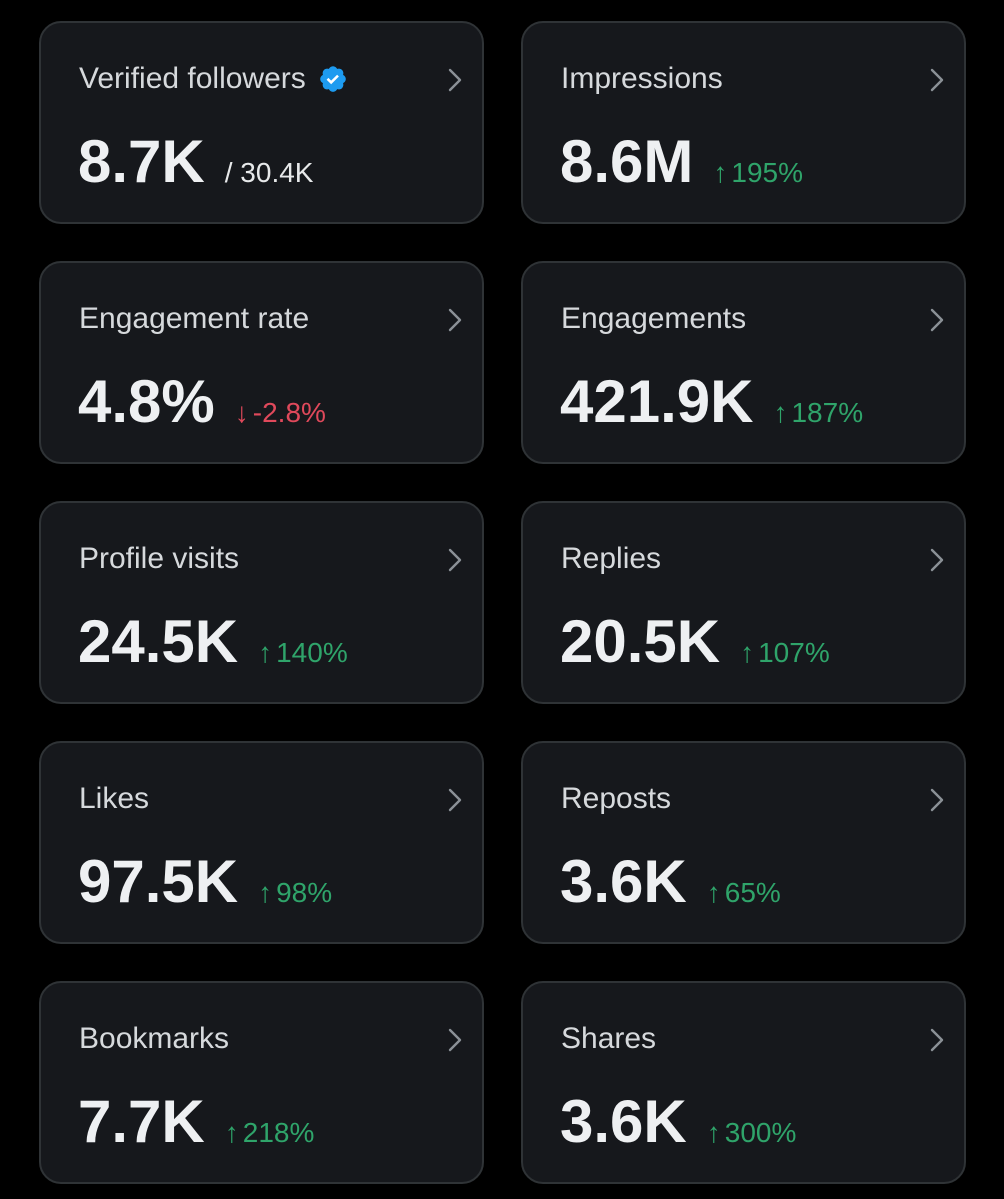  Describe the element at coordinates (261, 122) in the screenshot. I see `metric-card-verified-followers: Verified followers 8.7K / 30.4K` at that location.